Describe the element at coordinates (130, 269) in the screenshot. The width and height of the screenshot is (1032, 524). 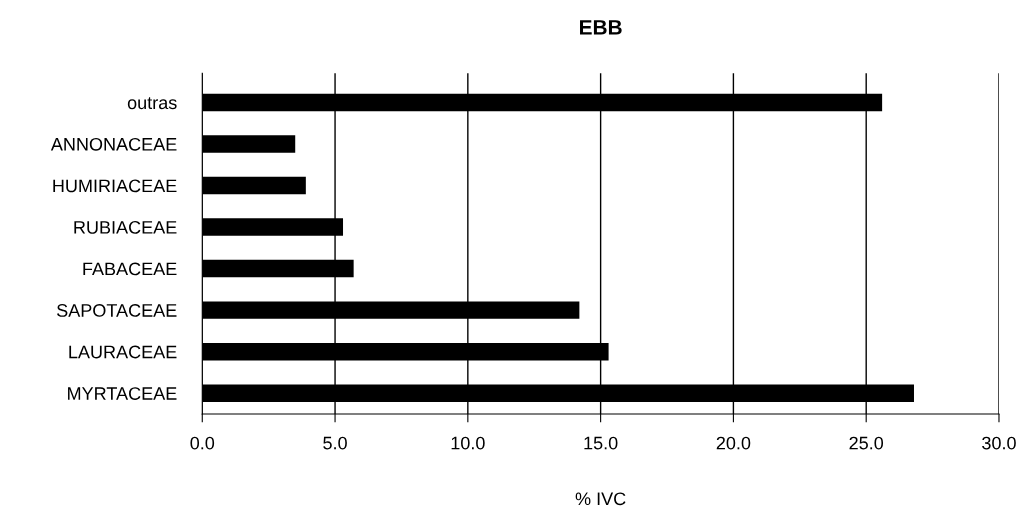
I see `y-tick-label: FABACEAE` at that location.